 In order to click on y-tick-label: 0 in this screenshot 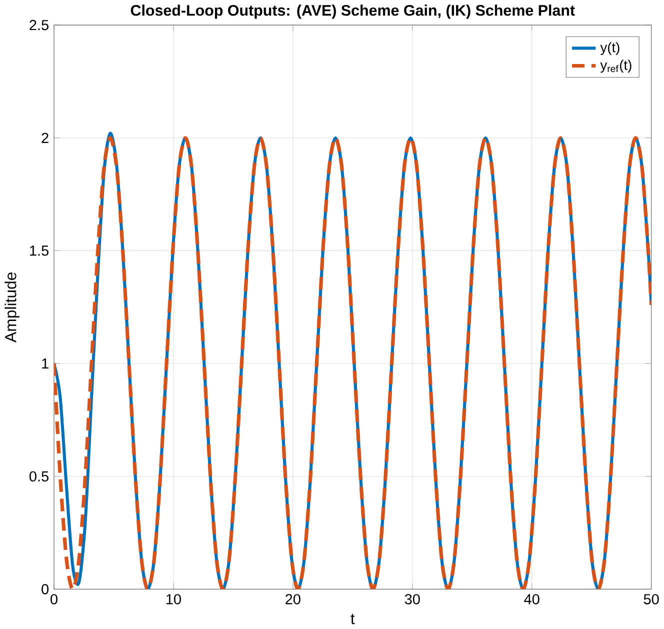, I will do `click(45, 589)`.